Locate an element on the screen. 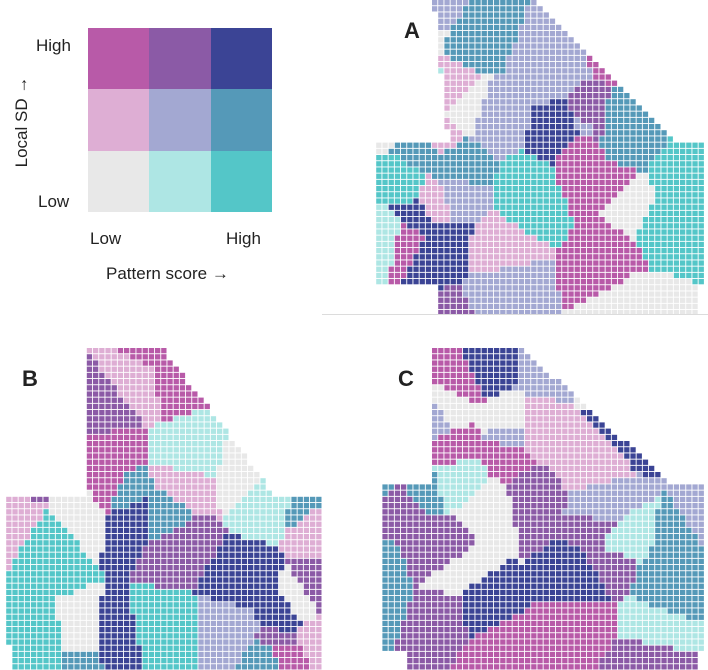  legend-y-axis-label: Local SD → is located at coordinates (21, 122).